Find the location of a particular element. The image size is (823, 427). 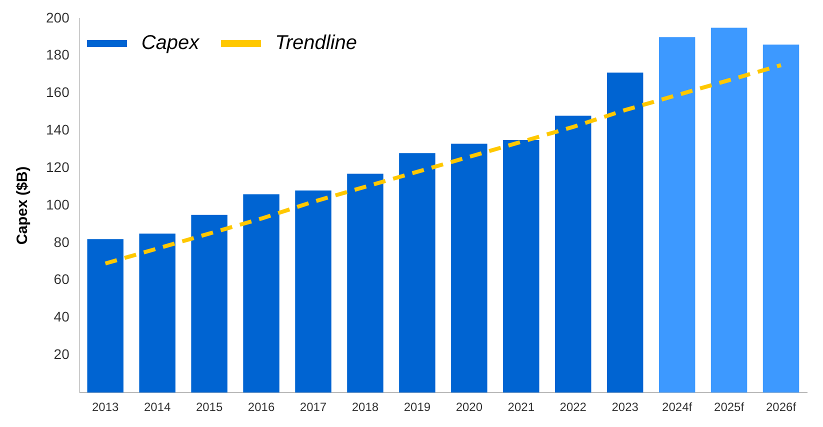

x-tick-label: 2015 is located at coordinates (209, 407).